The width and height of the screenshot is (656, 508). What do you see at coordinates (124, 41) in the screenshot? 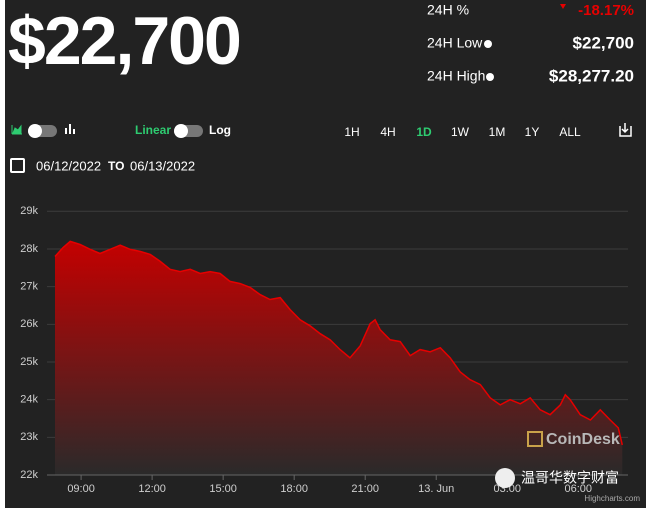
I see `price: $22,700` at bounding box center [124, 41].